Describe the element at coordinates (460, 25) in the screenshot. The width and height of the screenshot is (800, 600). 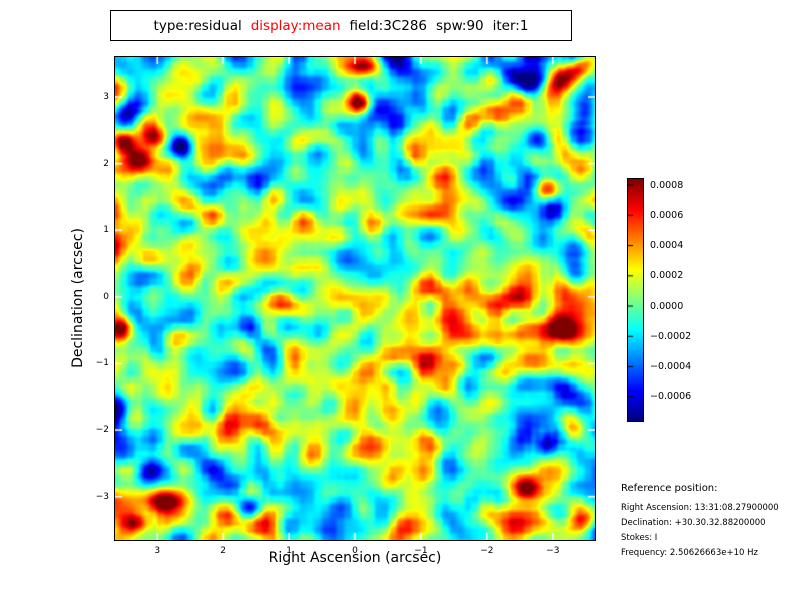
I see `title-segment-spw: spw:90` at that location.